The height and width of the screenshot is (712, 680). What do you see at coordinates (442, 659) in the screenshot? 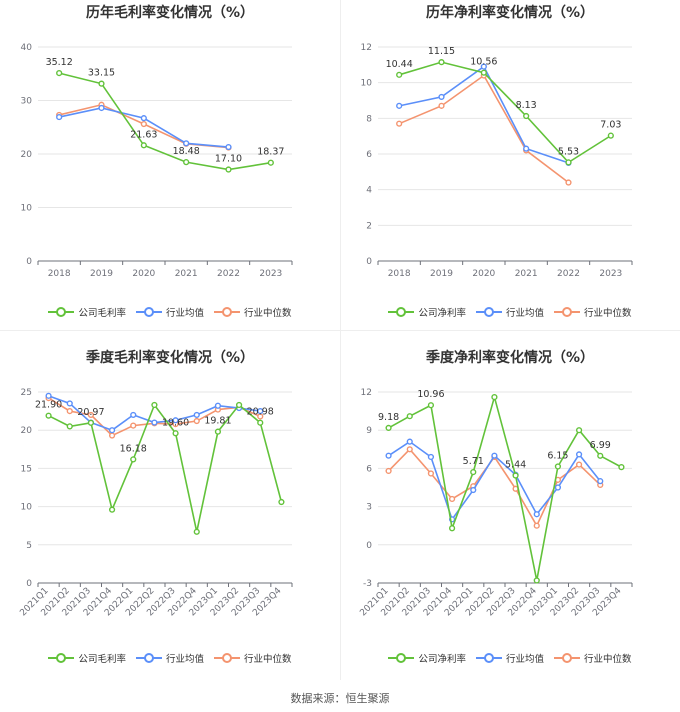
I see `legend-label: 公司净利率` at bounding box center [442, 659].